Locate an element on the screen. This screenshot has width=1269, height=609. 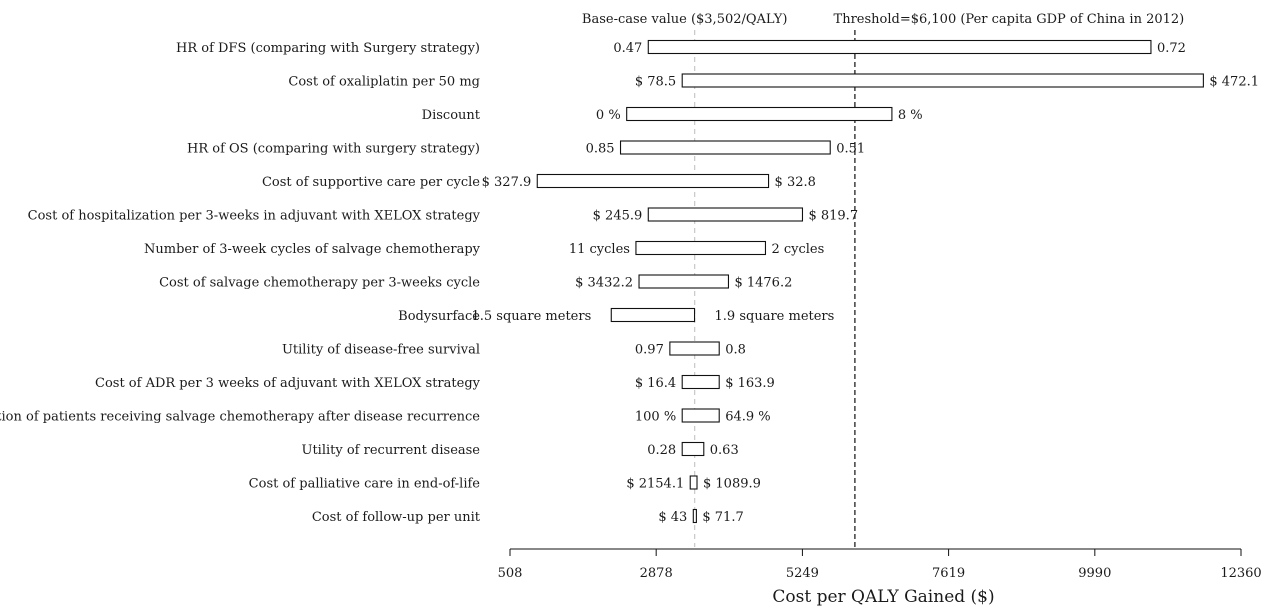
bar-low-value-label: 0 % is located at coordinates (608, 115).